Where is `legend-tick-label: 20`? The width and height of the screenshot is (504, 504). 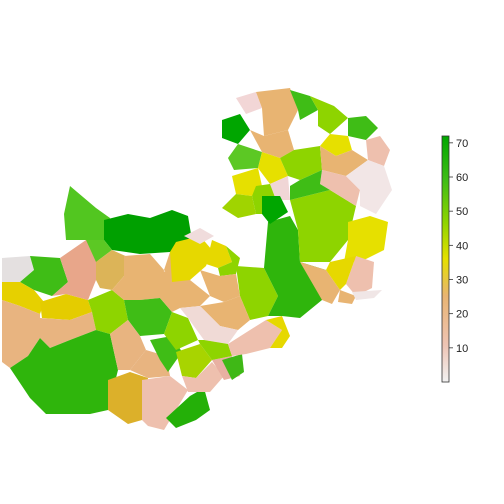
legend-tick-label: 20 is located at coordinates (462, 315).